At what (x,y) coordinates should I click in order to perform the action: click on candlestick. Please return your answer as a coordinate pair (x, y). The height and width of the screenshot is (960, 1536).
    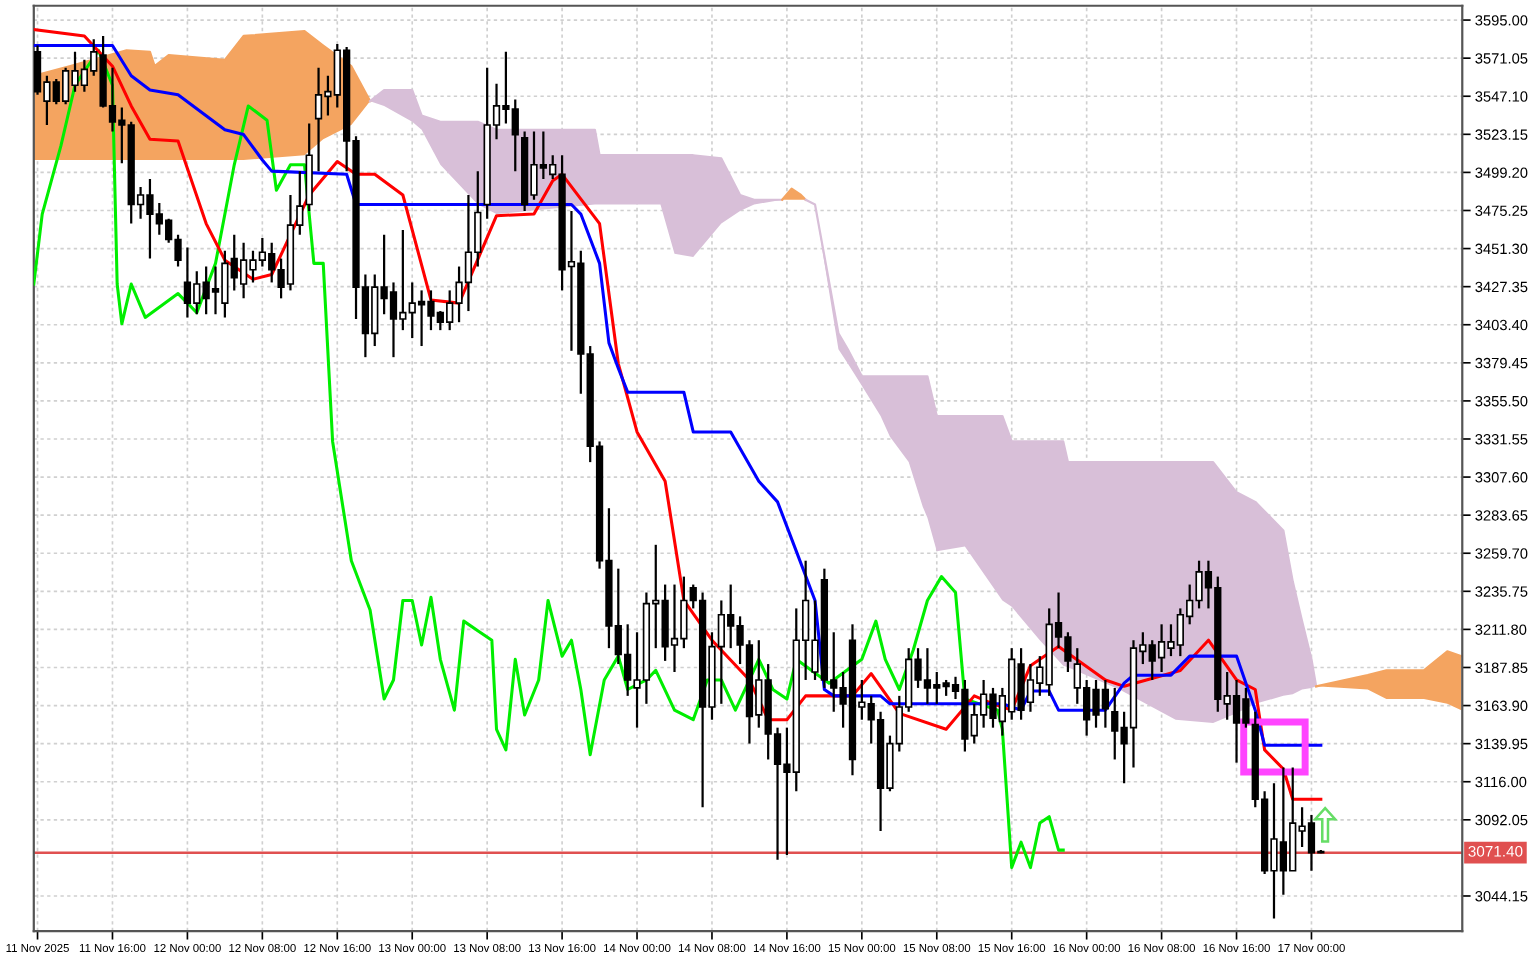
    Looking at the image, I should click on (187, 282).